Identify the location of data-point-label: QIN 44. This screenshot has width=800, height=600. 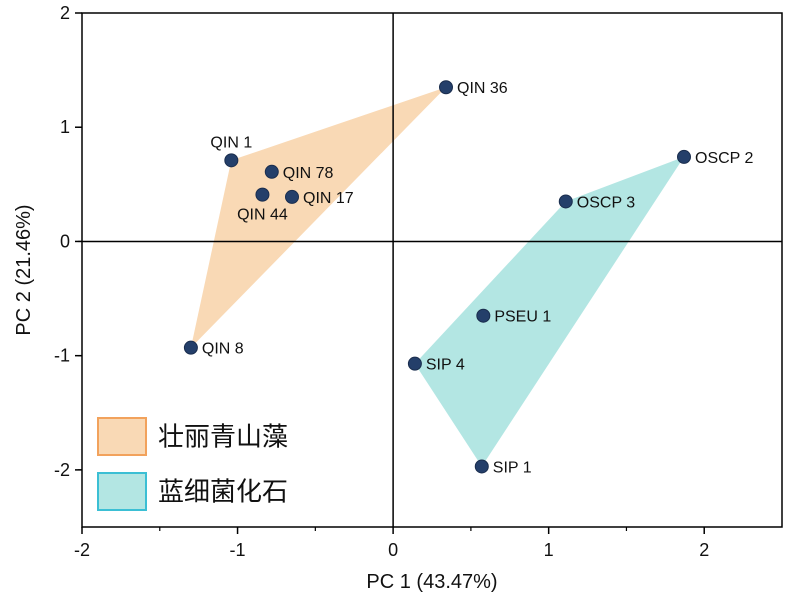
(262, 215).